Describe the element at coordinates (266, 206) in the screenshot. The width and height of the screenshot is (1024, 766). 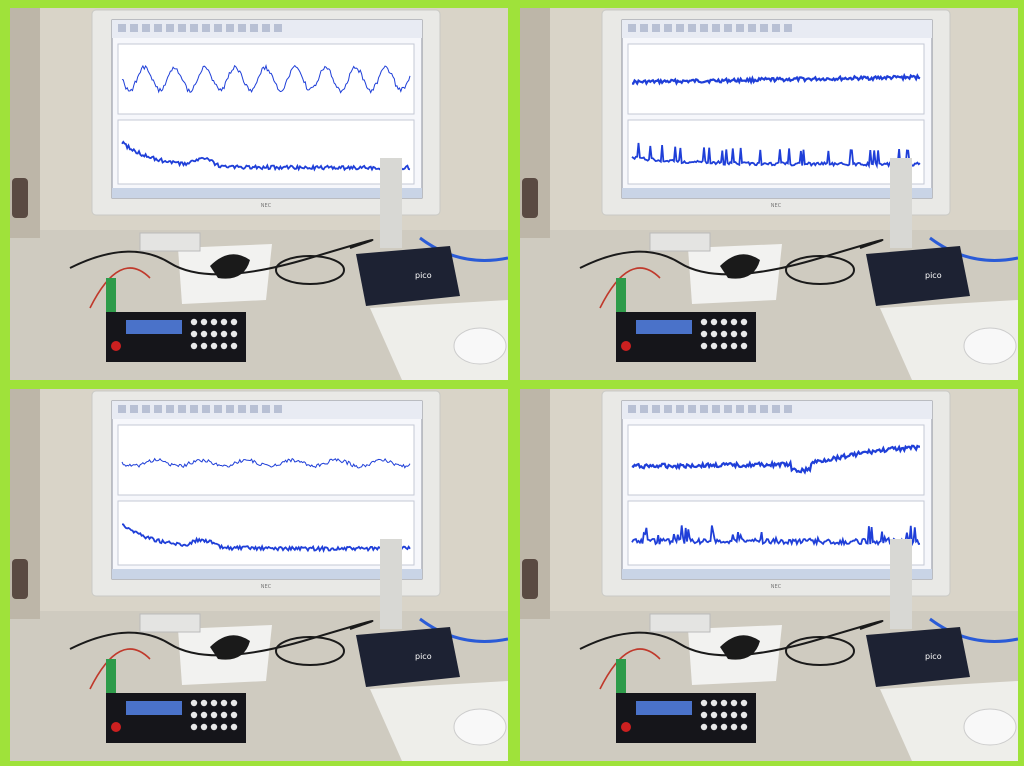
I see `monitor-brand: NEC` at that location.